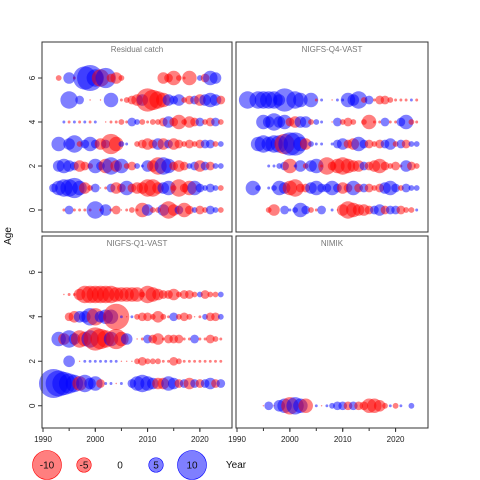 The image size is (480, 480). What do you see at coordinates (236, 465) in the screenshot?
I see `x-axis-title: Year` at bounding box center [236, 465].